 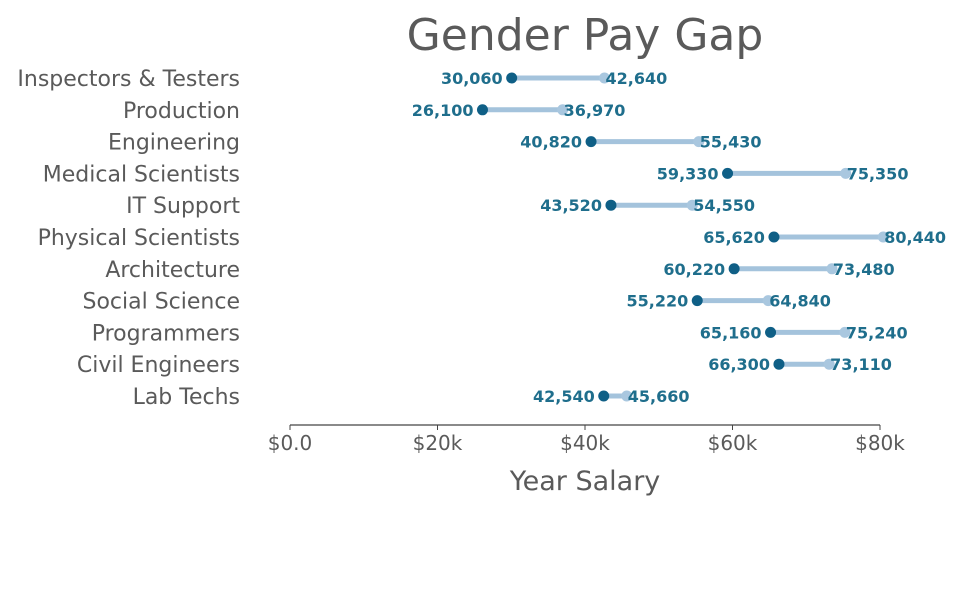 I want to click on men-salary-label: 75,350, so click(x=878, y=173).